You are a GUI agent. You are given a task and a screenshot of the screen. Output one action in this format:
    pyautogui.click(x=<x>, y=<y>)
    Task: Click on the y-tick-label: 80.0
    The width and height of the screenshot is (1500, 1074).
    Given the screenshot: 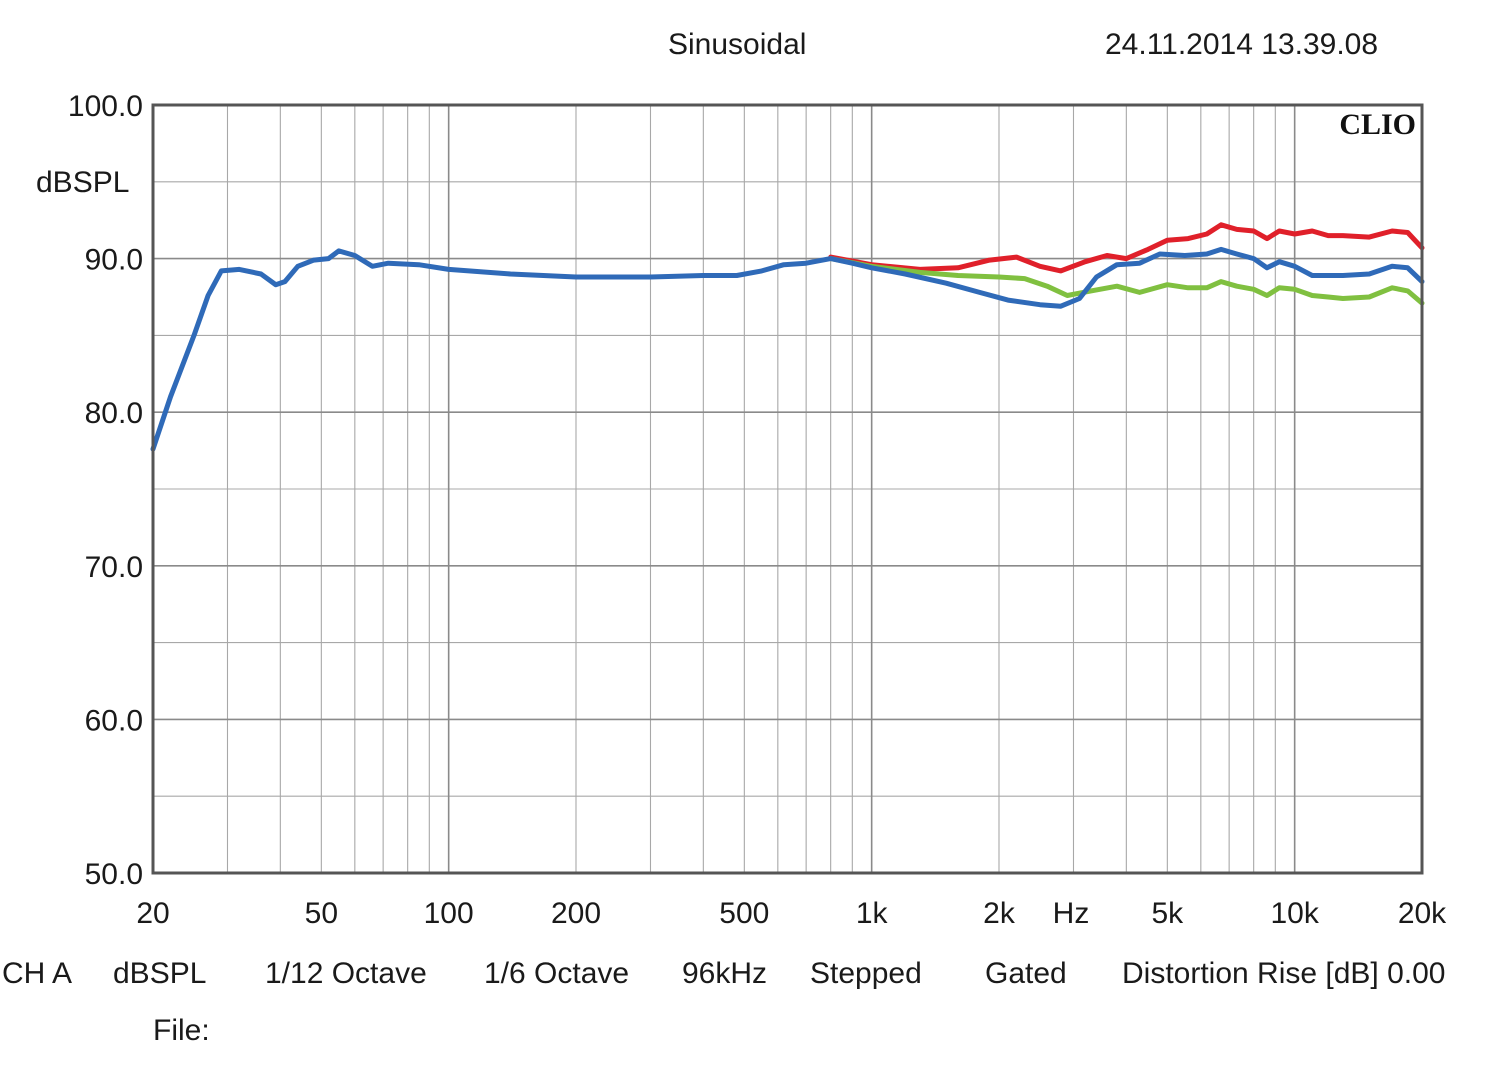 What is the action you would take?
    pyautogui.click(x=114, y=413)
    